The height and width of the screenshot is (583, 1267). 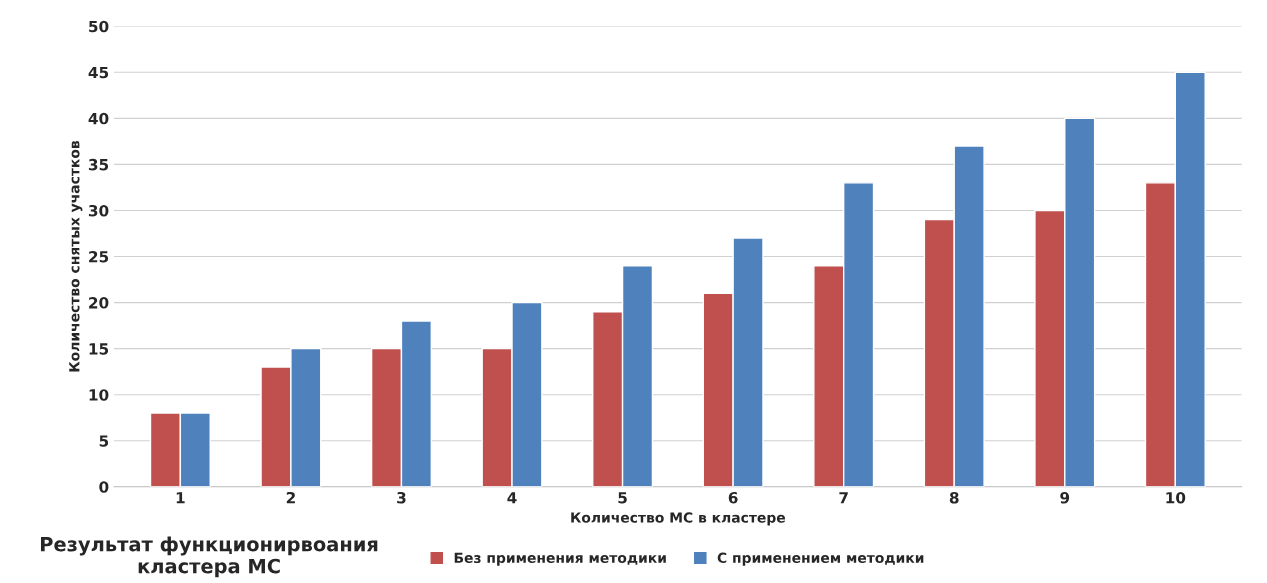 I want to click on y-tick-label: 15, so click(x=99, y=349).